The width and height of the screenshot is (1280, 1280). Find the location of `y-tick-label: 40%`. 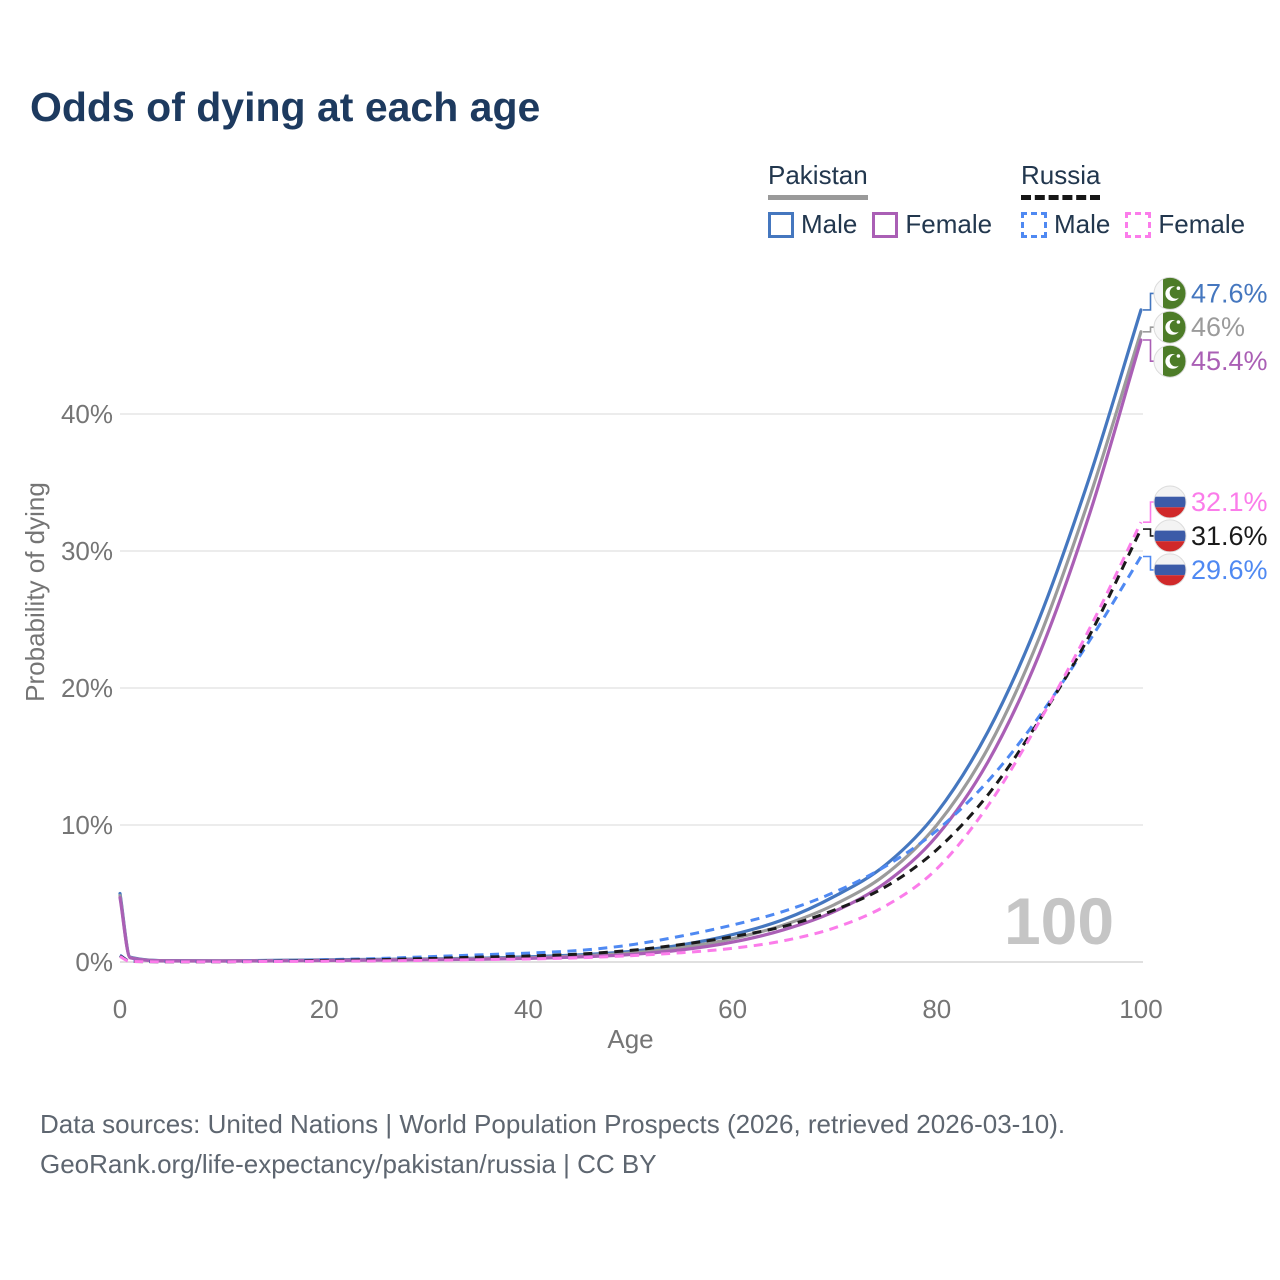

y-tick-label: 40% is located at coordinates (87, 414).